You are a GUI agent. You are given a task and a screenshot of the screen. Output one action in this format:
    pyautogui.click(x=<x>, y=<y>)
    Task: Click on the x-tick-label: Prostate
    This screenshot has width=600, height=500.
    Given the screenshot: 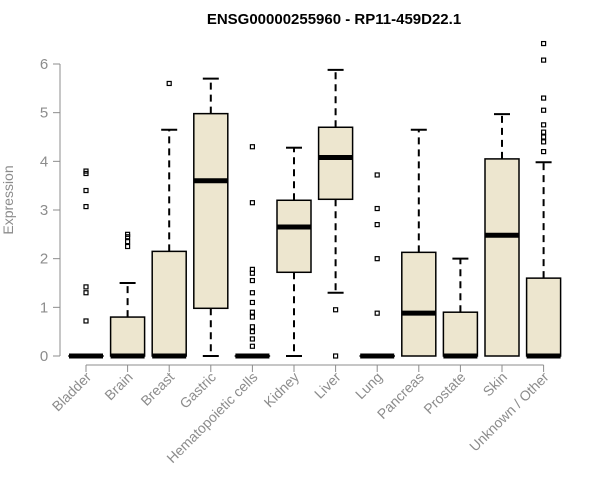 What is the action you would take?
    pyautogui.click(x=444, y=393)
    